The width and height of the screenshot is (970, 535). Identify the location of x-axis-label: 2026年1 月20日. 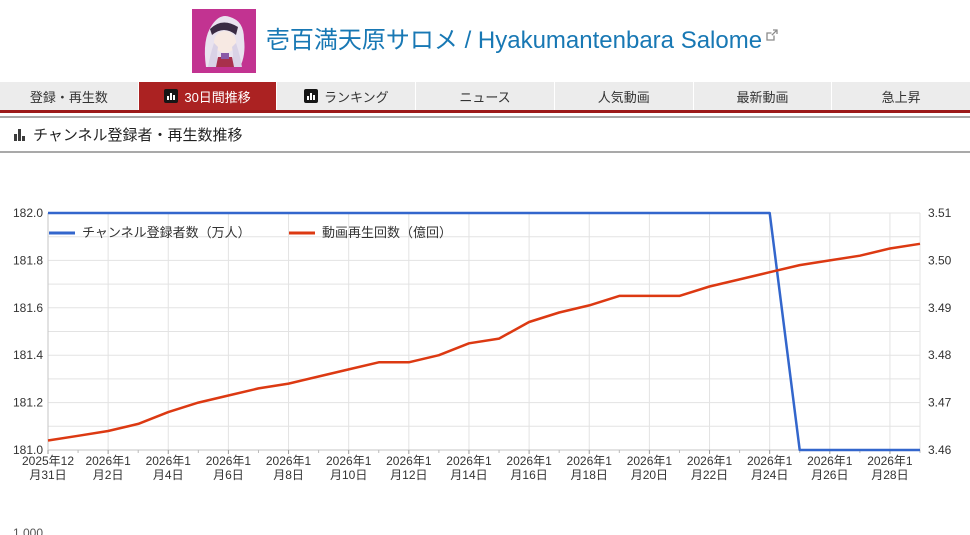
(650, 468).